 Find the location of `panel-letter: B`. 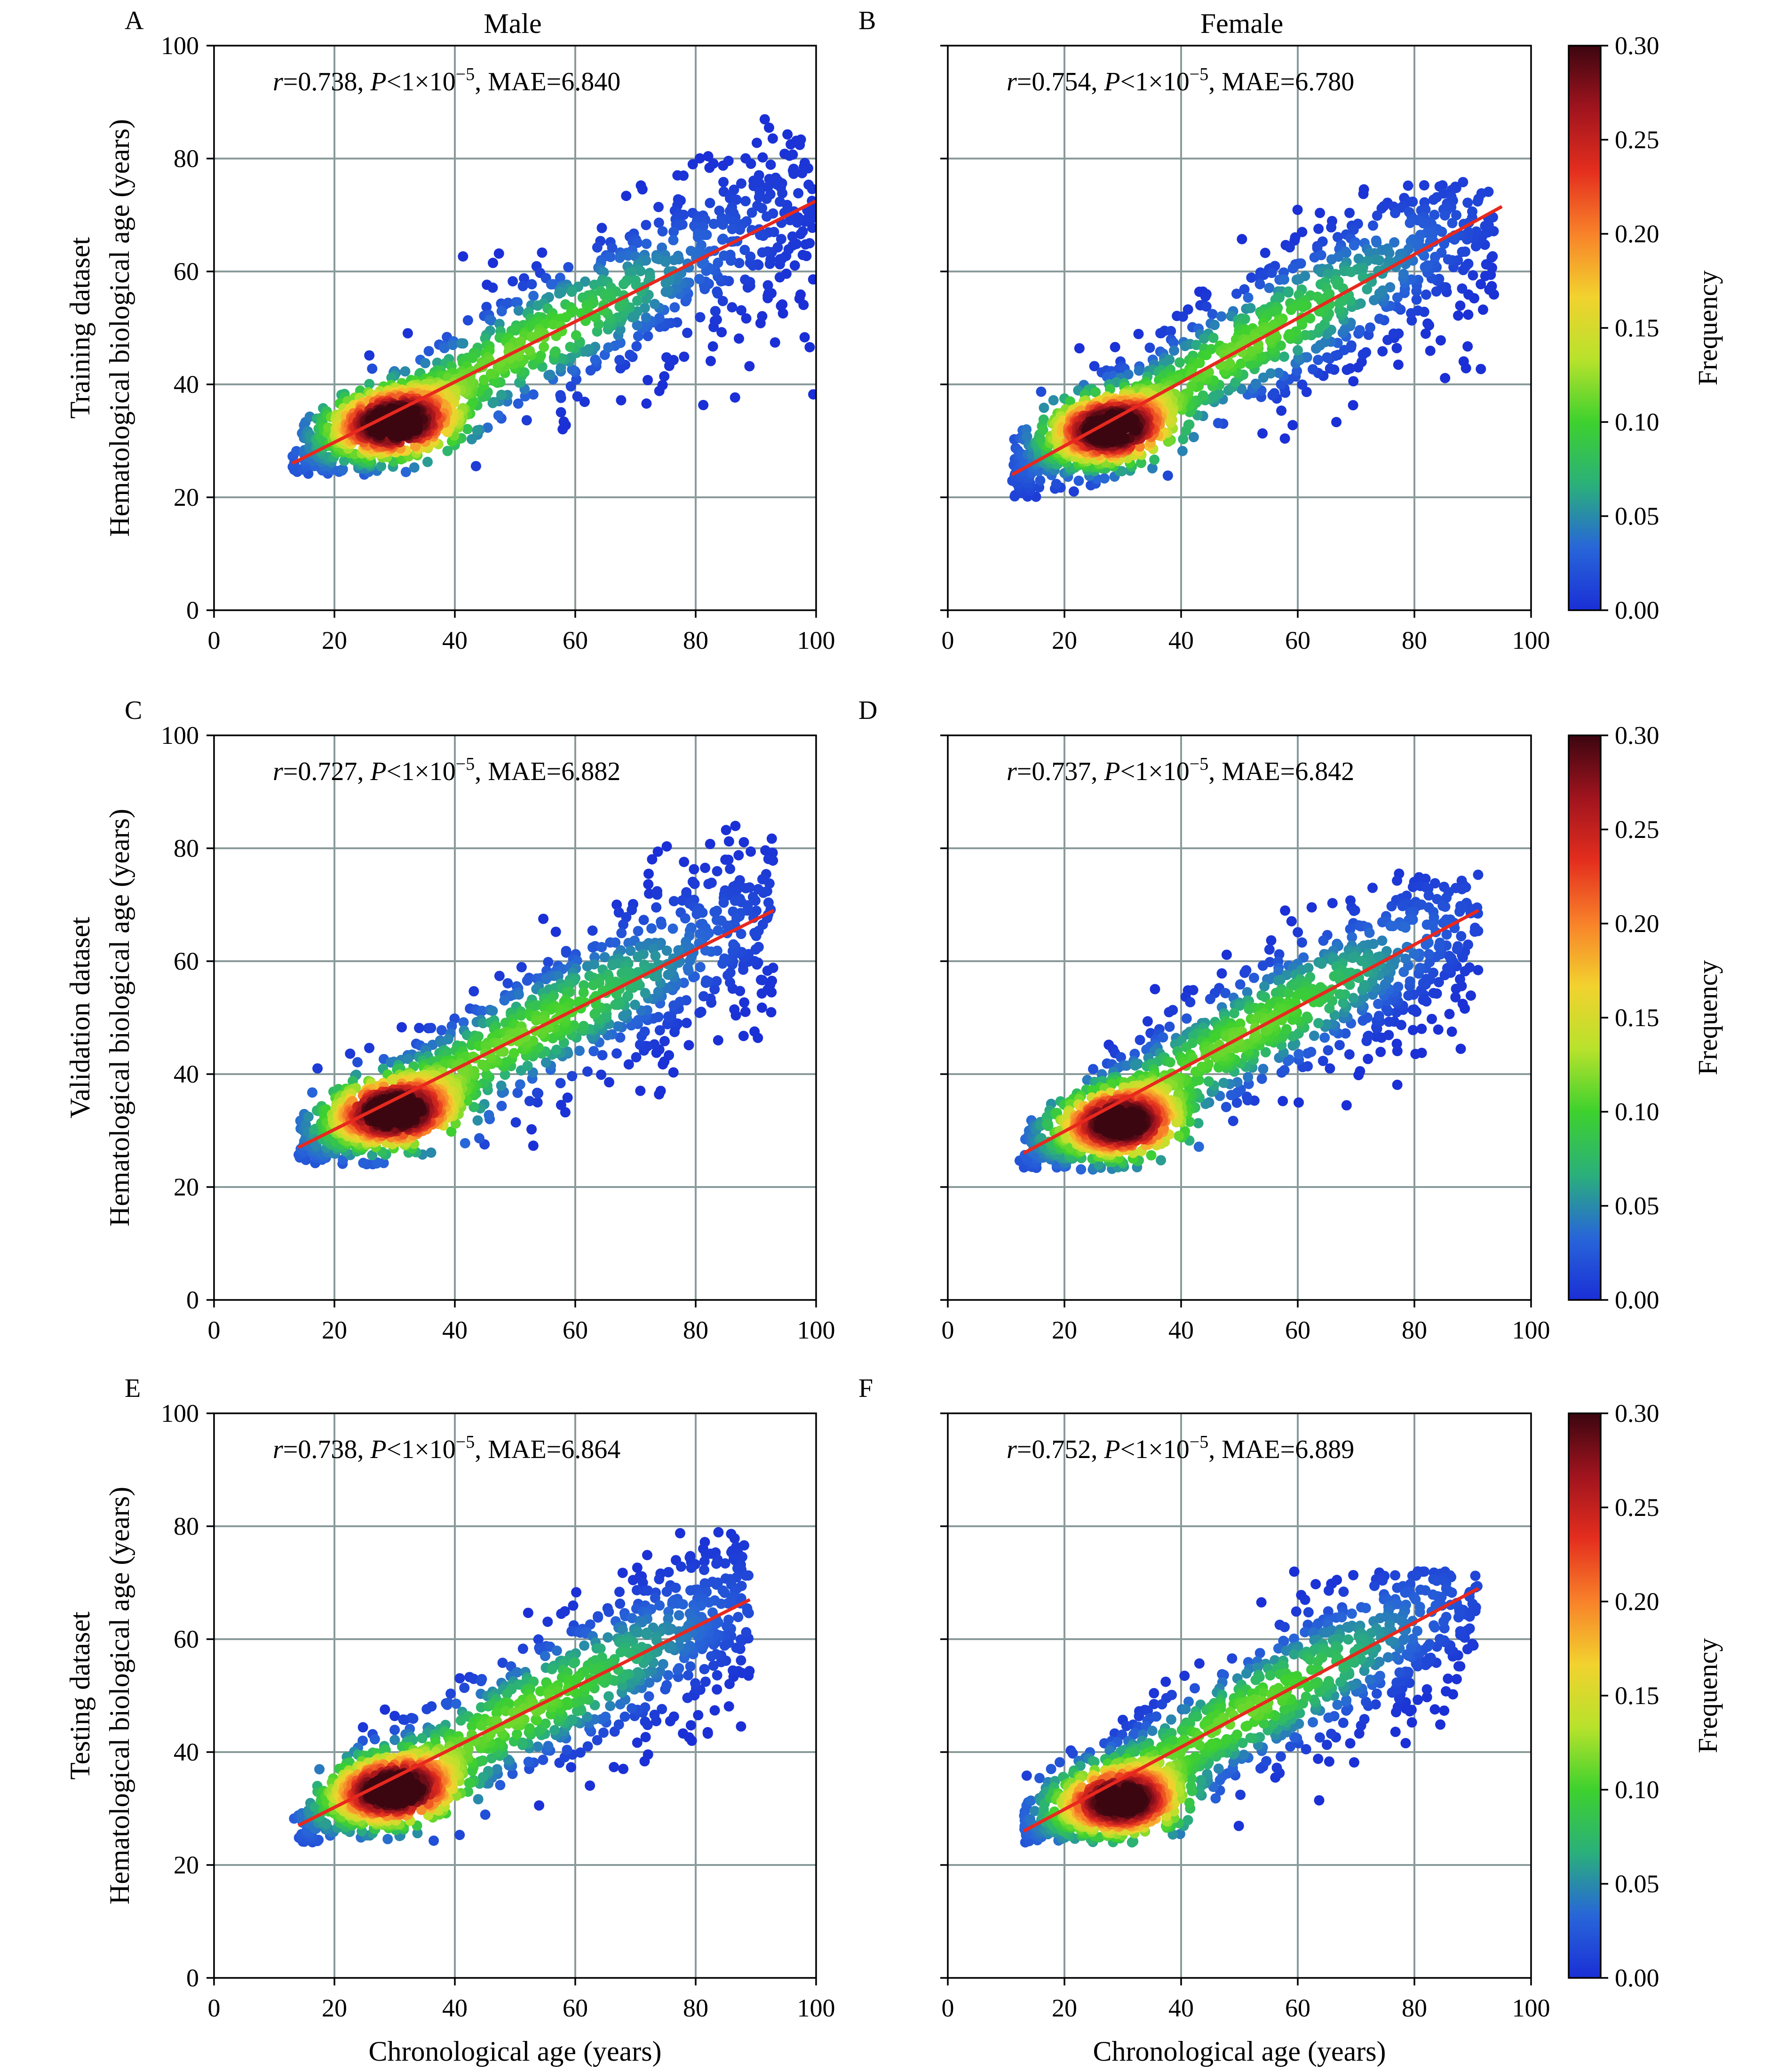

panel-letter: B is located at coordinates (867, 20).